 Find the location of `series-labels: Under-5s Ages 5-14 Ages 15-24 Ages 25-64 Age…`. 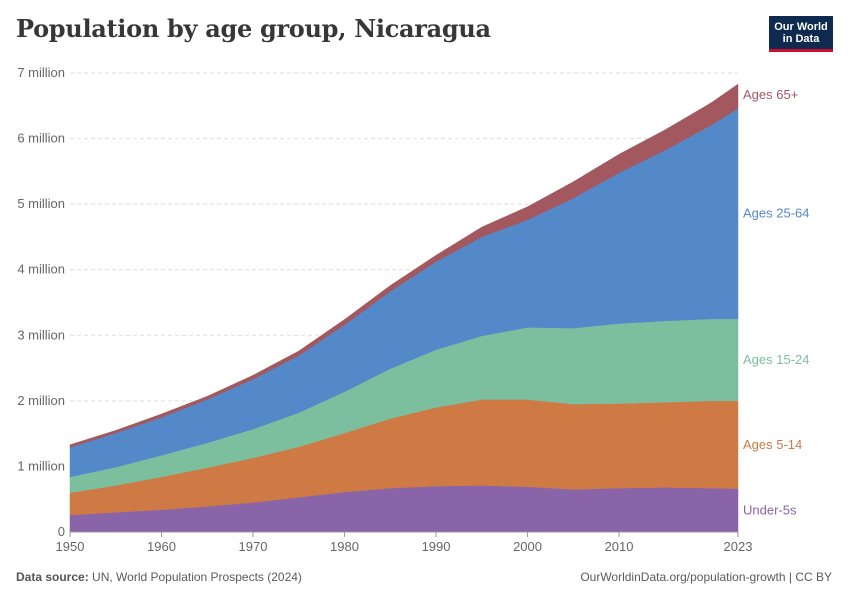

series-labels: Under-5s Ages 5-14 Ages 15-24 Ages 25-64 Age… is located at coordinates (776, 302).